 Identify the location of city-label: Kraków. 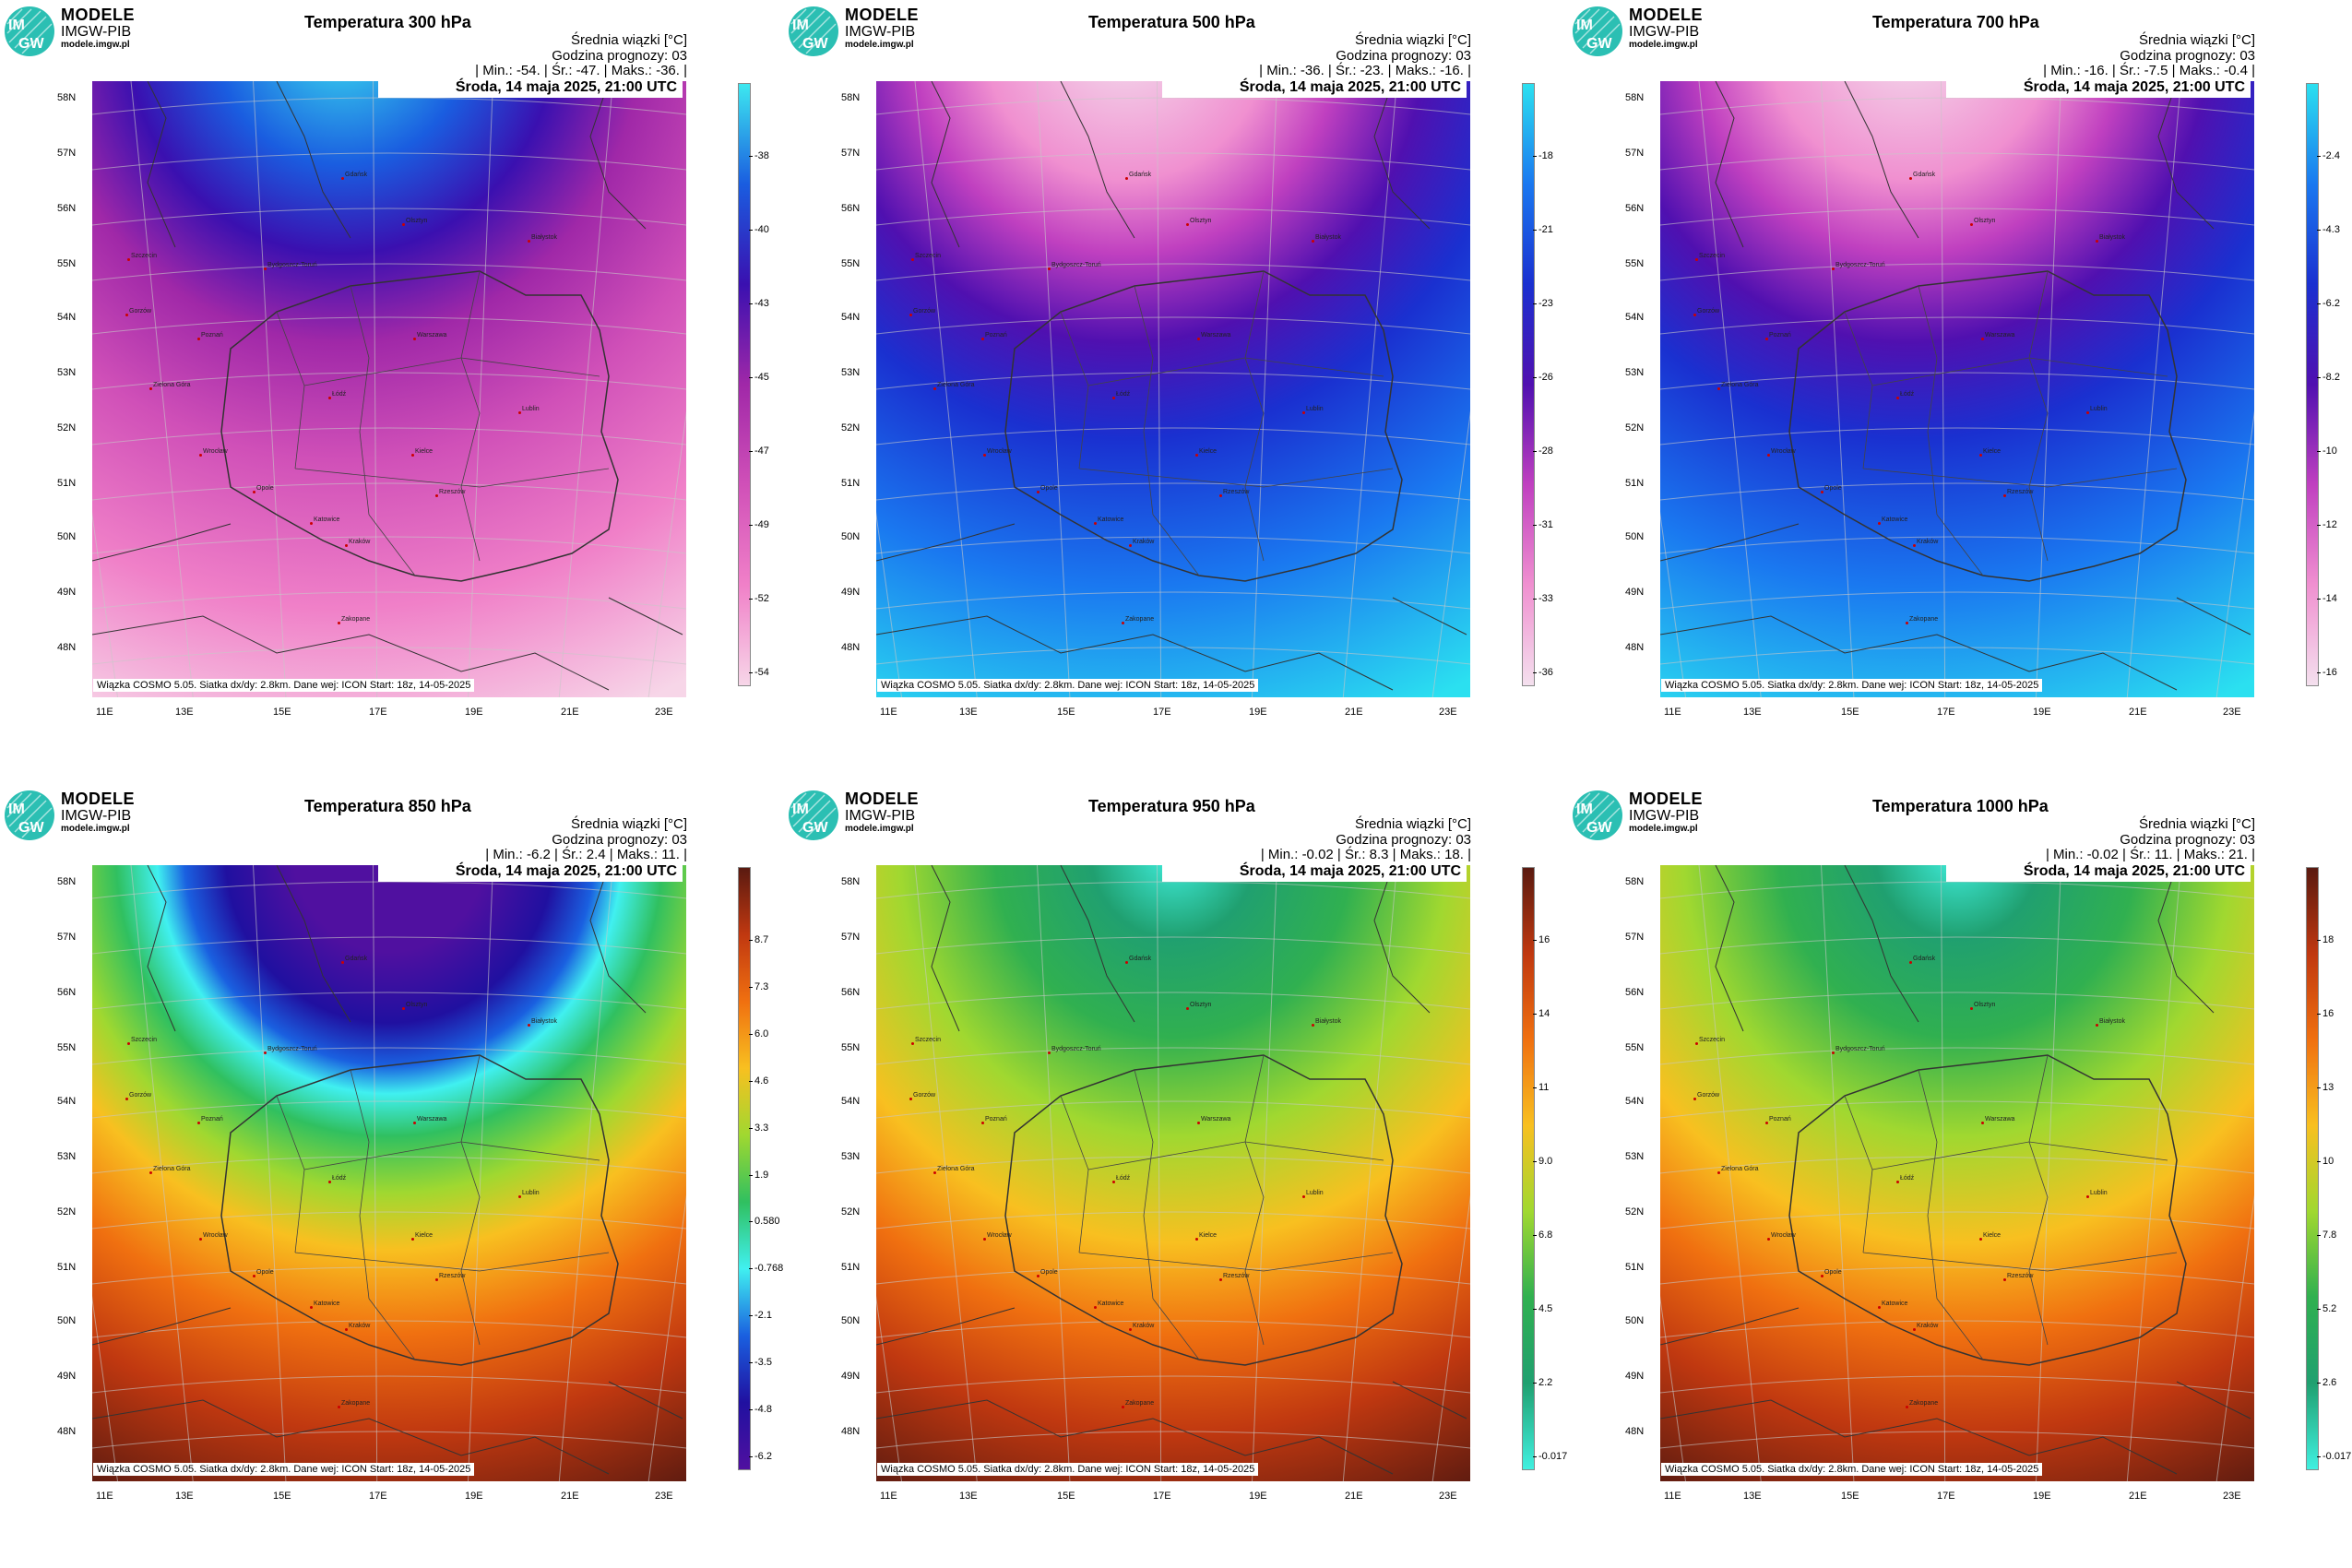
(1928, 542).